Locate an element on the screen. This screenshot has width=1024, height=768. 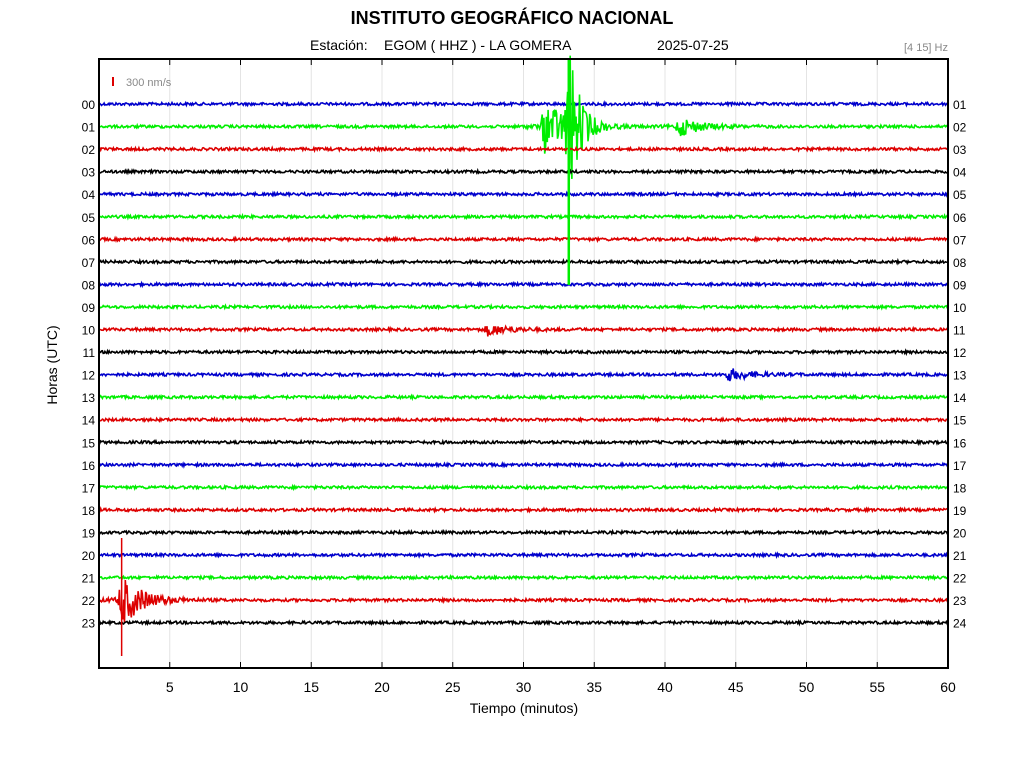
hour-label-left: 08 is located at coordinates (89, 285).